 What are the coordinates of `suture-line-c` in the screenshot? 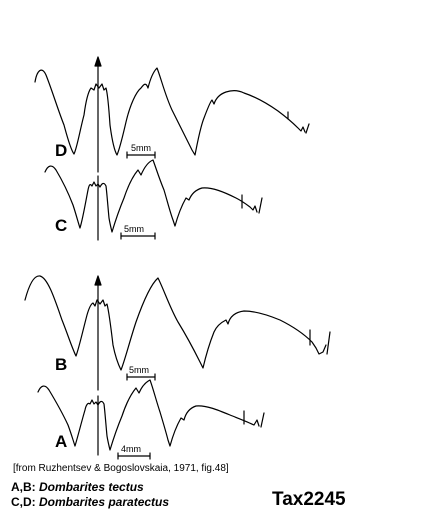 It's located at (153, 196).